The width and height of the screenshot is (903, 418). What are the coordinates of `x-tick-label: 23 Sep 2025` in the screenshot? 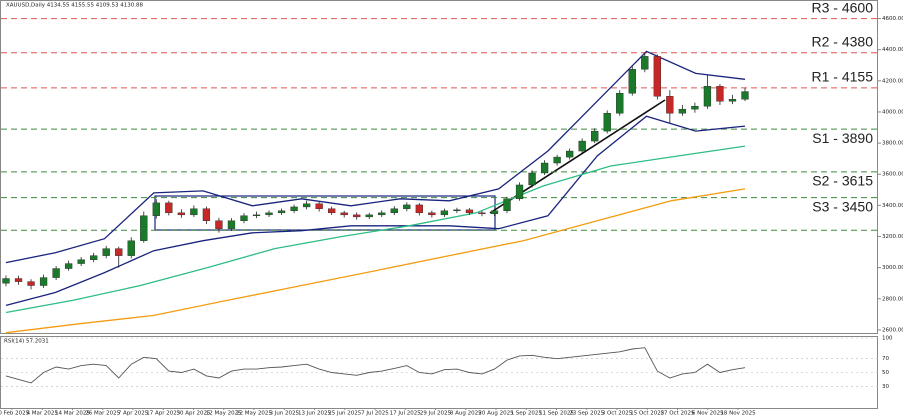 It's located at (586, 414).